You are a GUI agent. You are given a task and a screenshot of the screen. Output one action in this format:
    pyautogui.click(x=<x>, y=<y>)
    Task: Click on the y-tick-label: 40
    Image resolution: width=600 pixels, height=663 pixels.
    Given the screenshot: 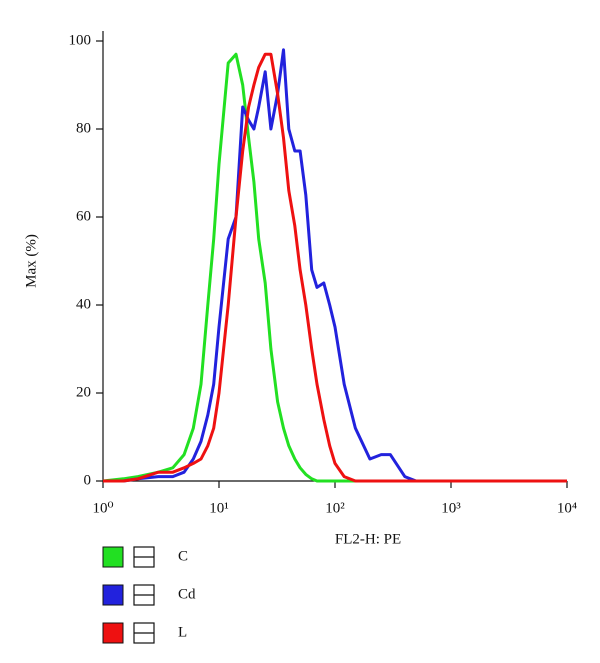 What is the action you would take?
    pyautogui.click(x=83, y=304)
    